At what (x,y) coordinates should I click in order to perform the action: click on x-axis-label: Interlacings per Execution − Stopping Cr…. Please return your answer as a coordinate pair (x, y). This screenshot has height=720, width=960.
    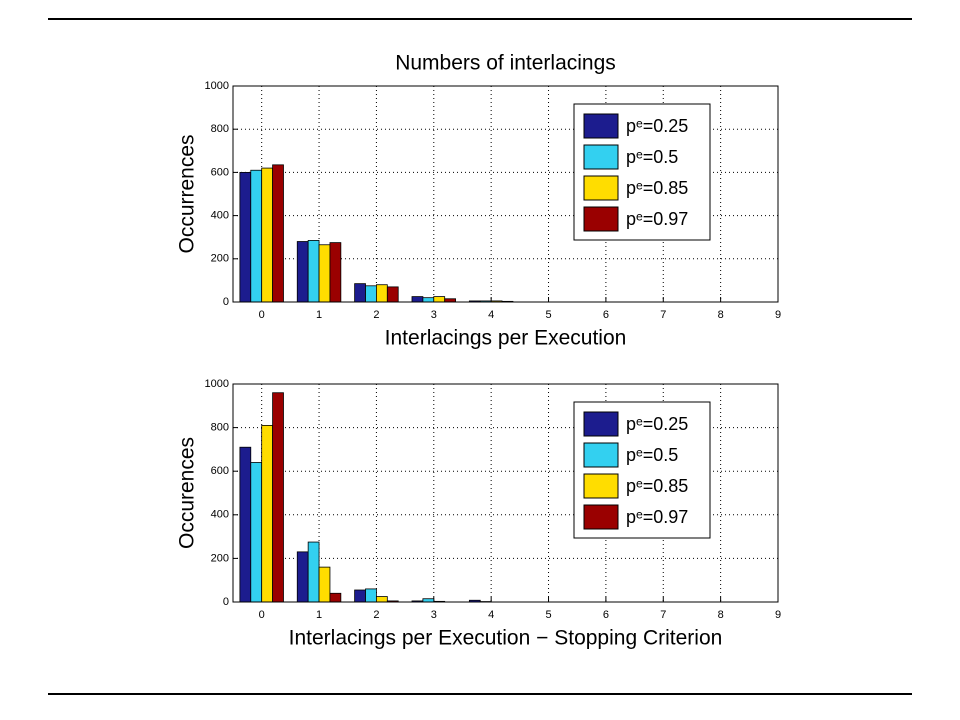
    Looking at the image, I should click on (506, 638).